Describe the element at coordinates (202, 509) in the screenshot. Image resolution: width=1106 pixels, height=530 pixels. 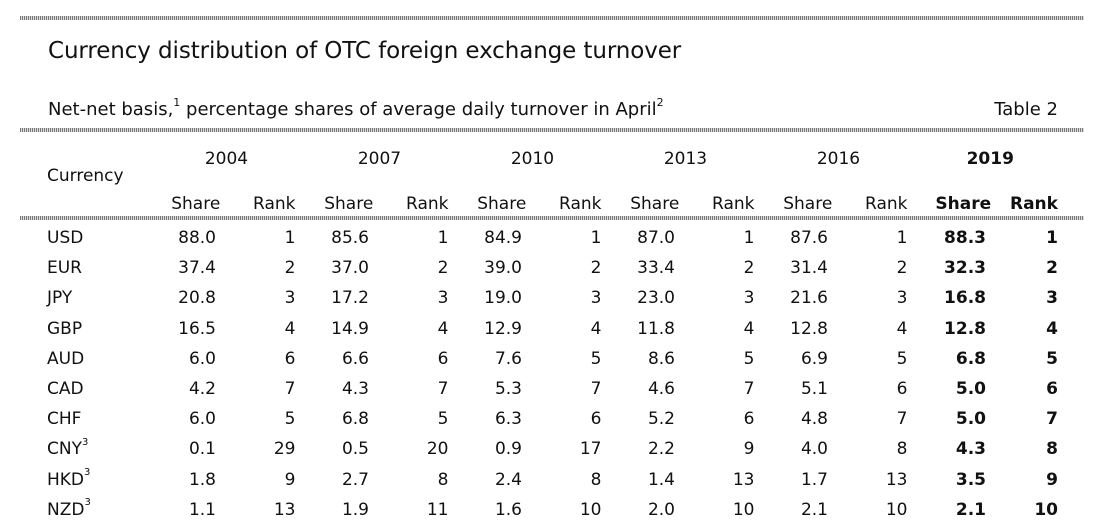
I see `share-cell: 1.1` at that location.